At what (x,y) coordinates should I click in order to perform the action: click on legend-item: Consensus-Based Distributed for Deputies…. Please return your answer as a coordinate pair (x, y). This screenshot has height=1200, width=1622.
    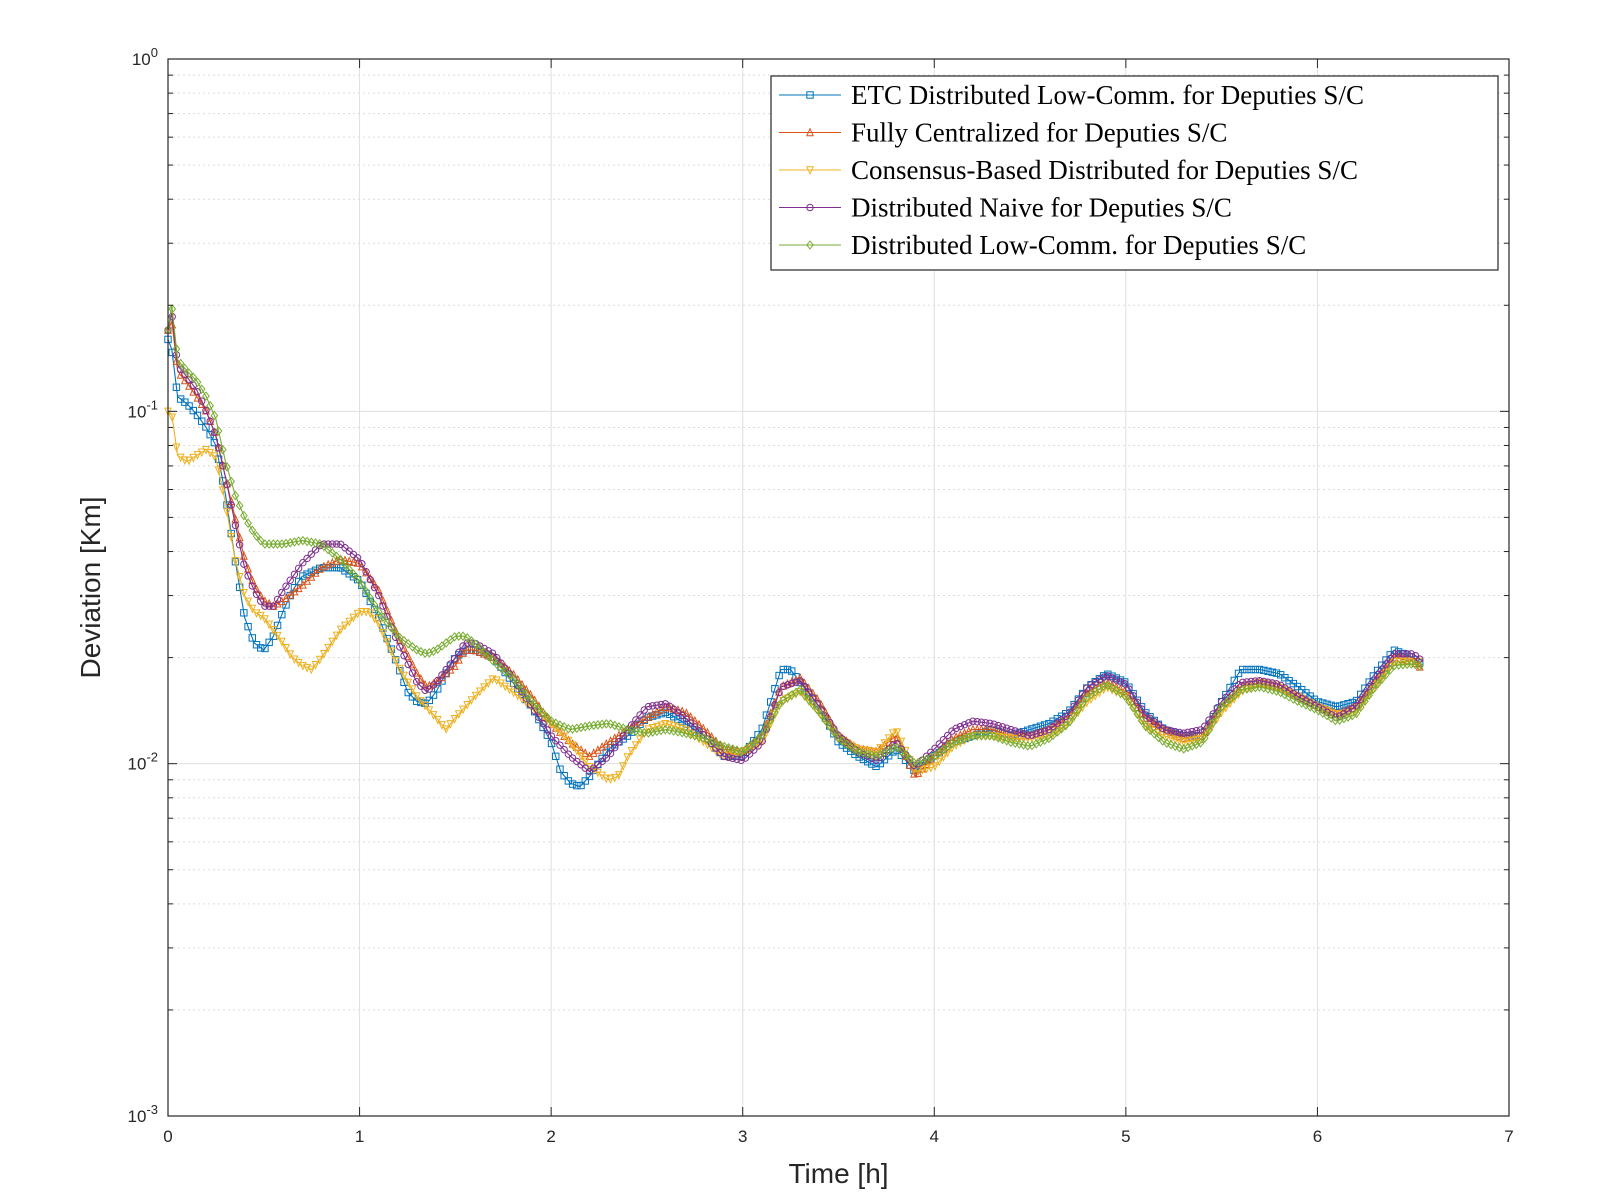
    Looking at the image, I should click on (1068, 170).